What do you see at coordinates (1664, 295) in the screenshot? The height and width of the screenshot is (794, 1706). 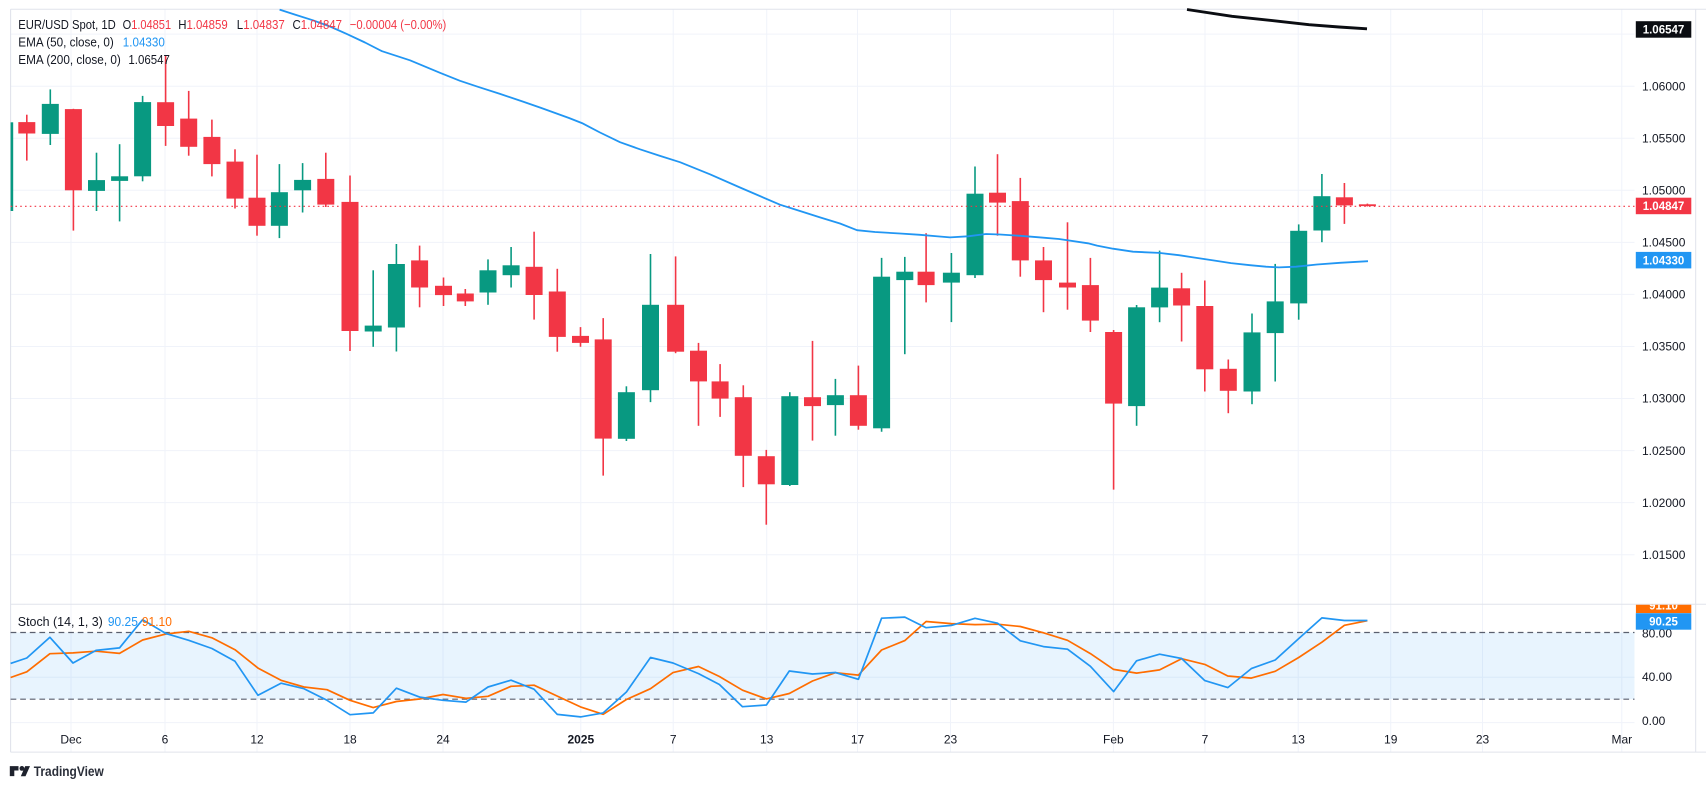 I see `svg-text: 1.04000` at bounding box center [1664, 295].